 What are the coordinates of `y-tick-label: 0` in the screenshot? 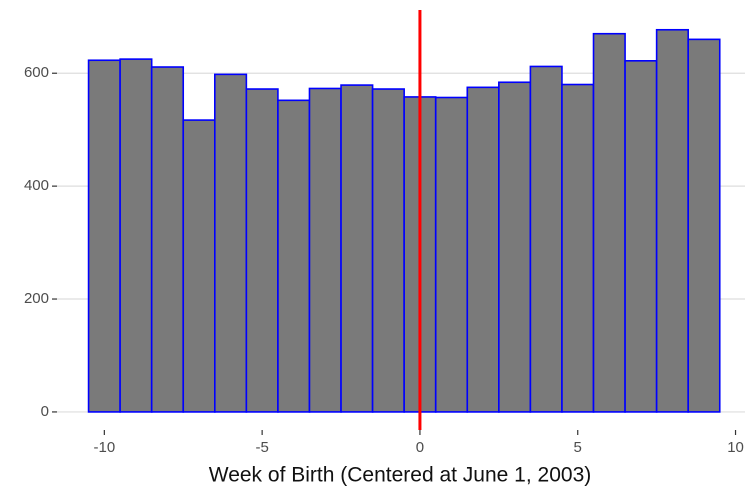 It's located at (45, 411).